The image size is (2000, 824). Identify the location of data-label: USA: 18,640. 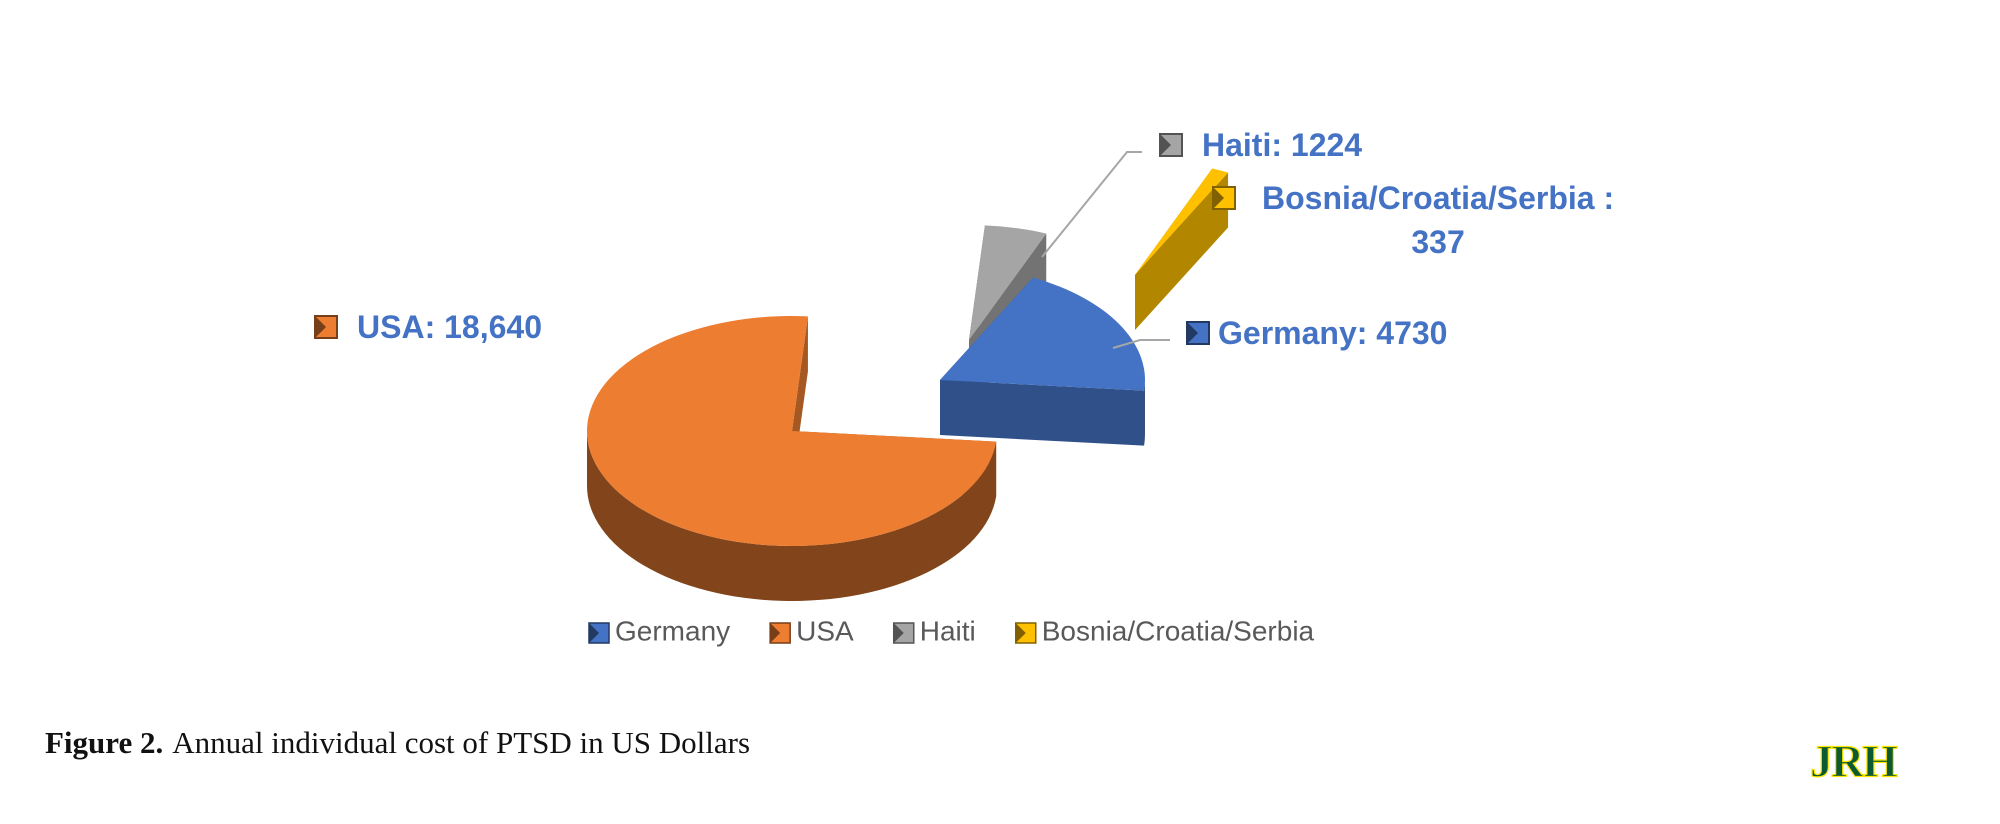
(449, 327).